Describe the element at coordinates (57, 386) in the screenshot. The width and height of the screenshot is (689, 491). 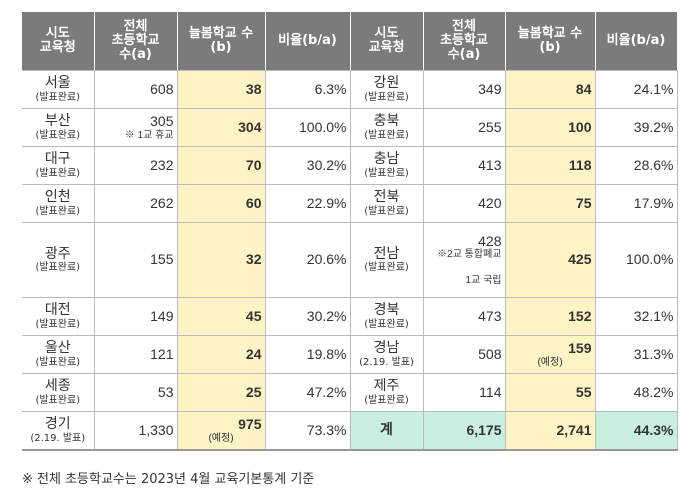
I see `region-name: 세종` at that location.